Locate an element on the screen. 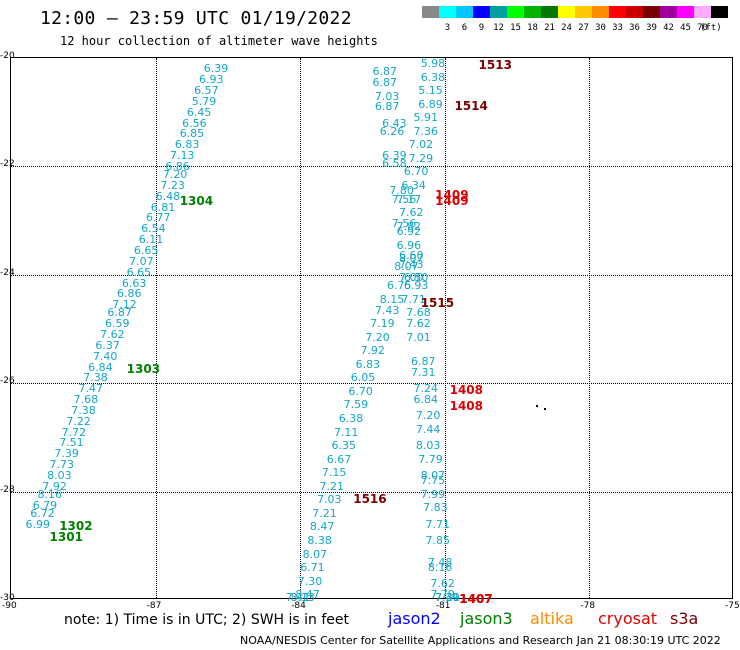  wave-height-value: 6.38 is located at coordinates (433, 77).